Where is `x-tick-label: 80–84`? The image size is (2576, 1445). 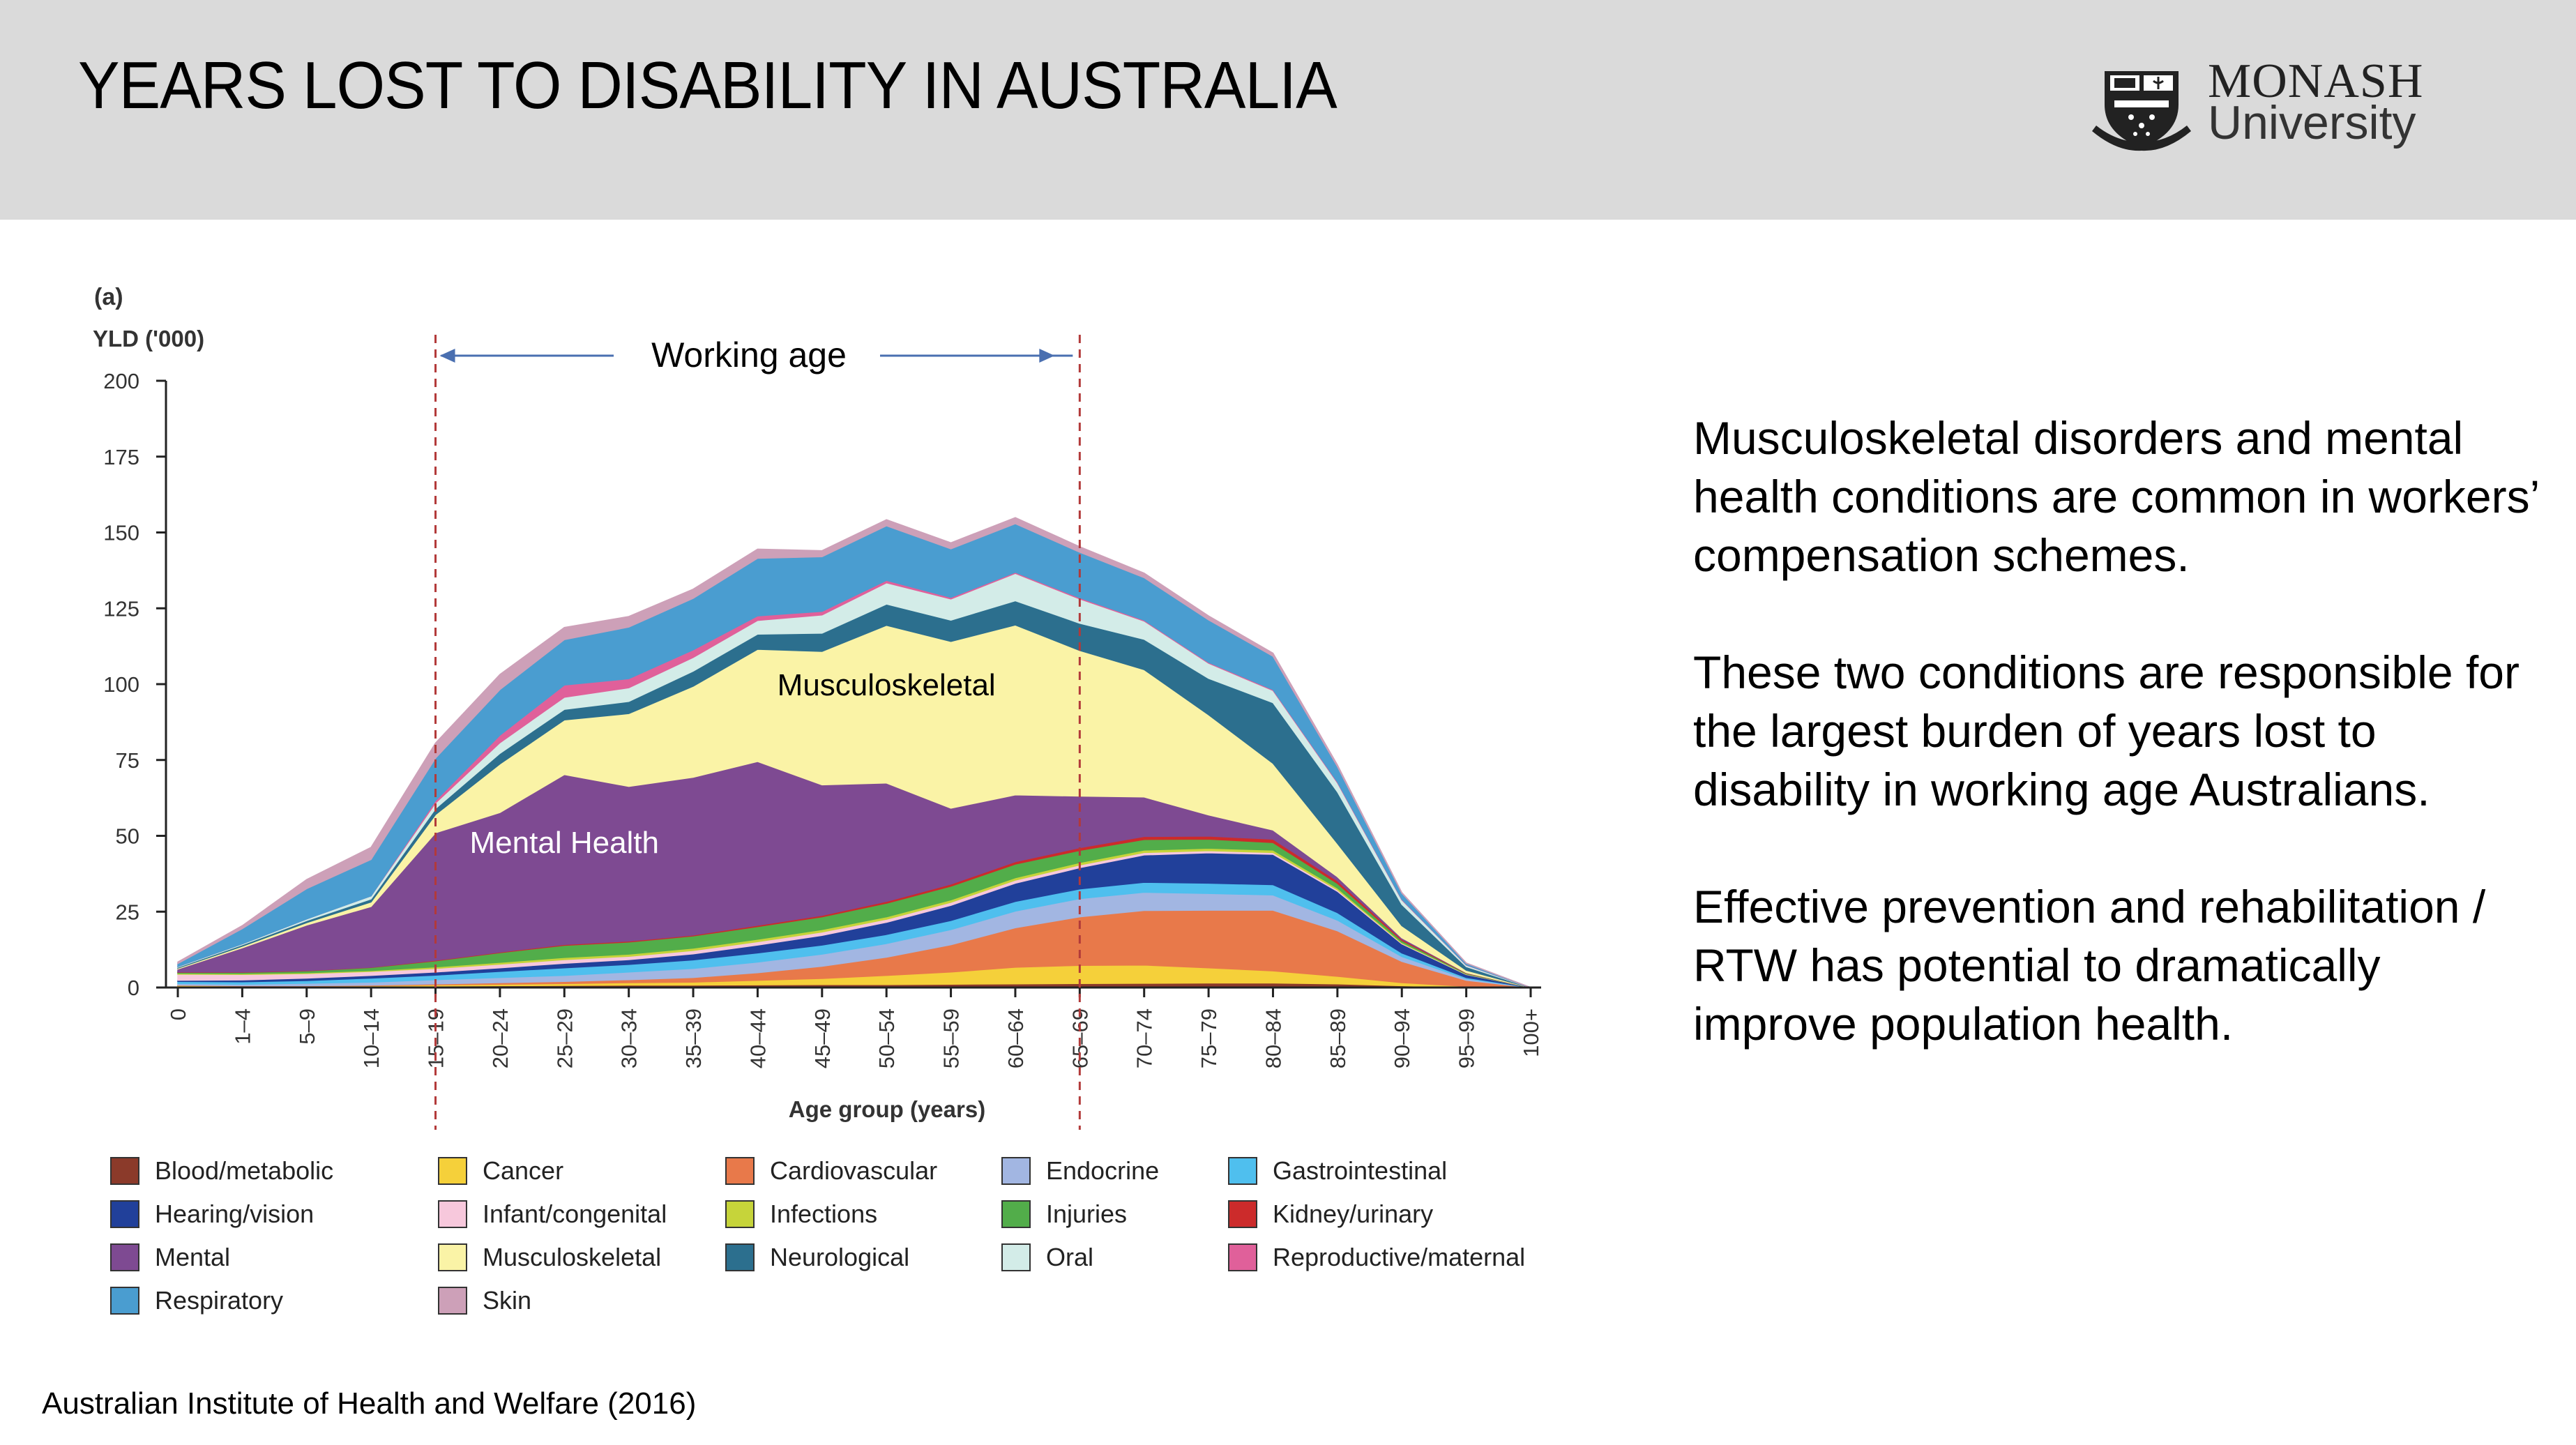 x-tick-label: 80–84 is located at coordinates (1273, 1038).